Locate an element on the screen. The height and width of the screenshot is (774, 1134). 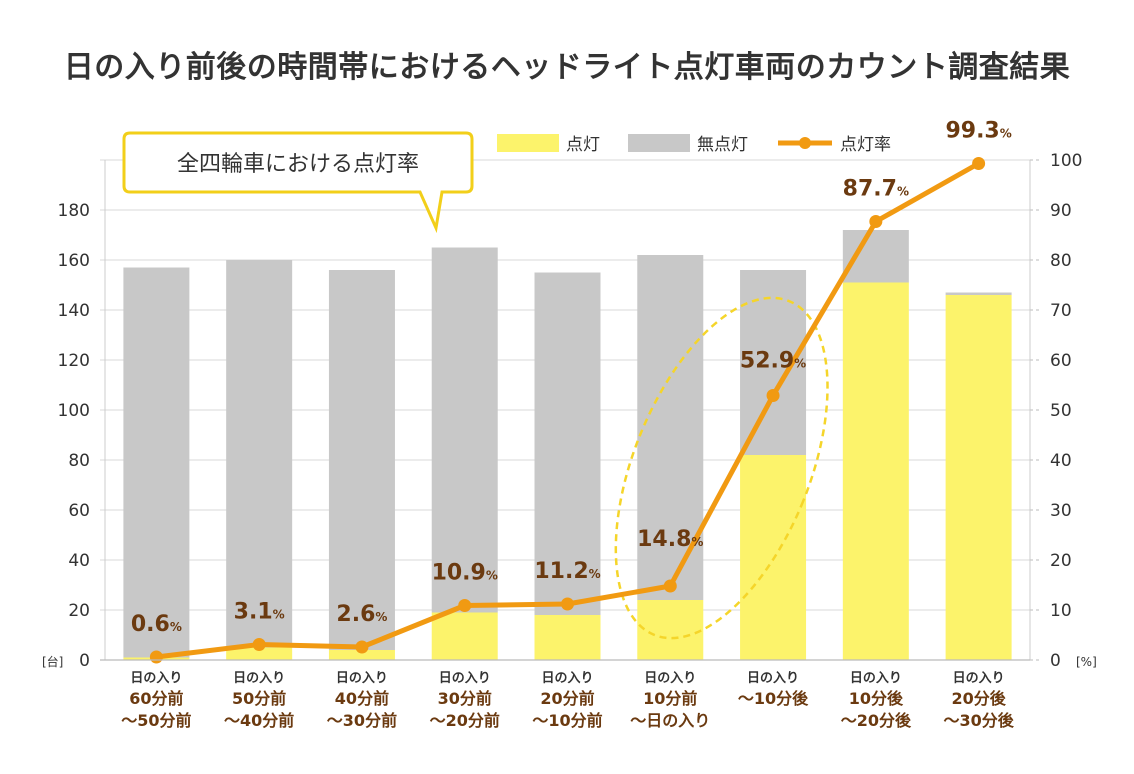
legend-swatch-unlit is located at coordinates (659, 143).